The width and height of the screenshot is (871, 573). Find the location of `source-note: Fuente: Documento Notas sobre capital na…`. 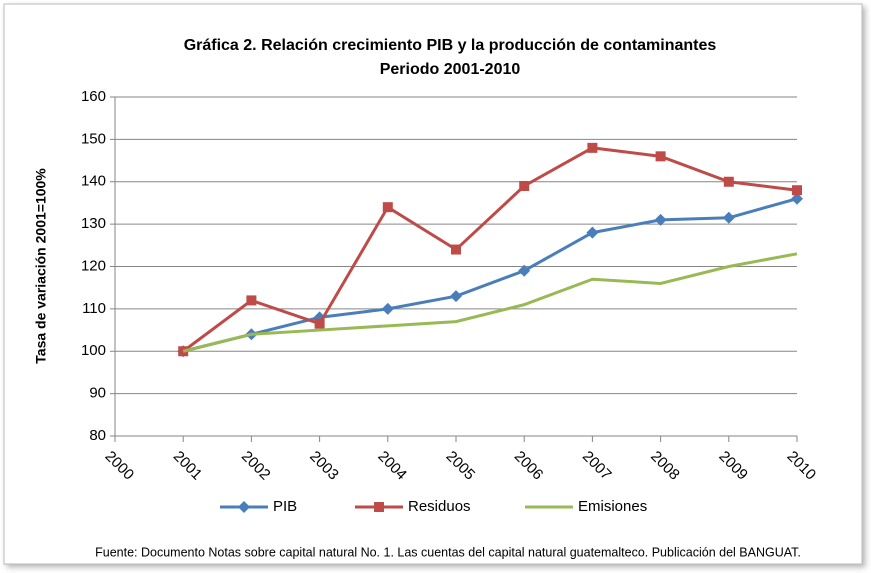

source-note: Fuente: Documento Notas sobre capital na… is located at coordinates (448, 552).